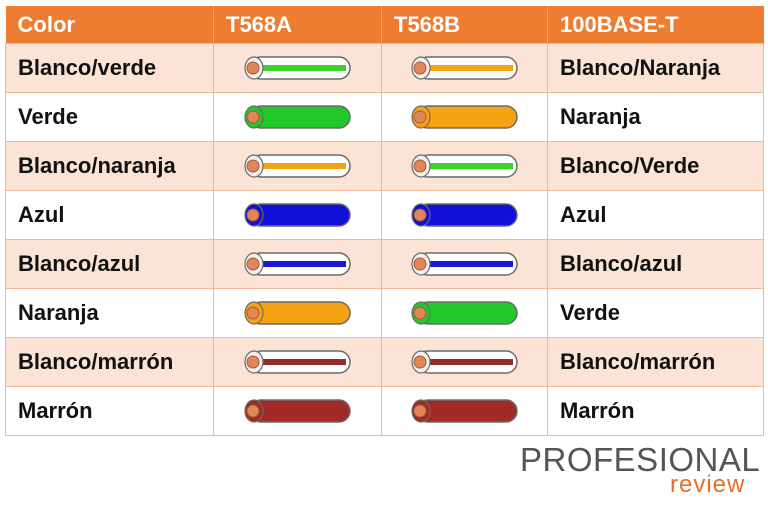 This screenshot has height=509, width=768. I want to click on 100base-t-cell: Azul, so click(655, 215).